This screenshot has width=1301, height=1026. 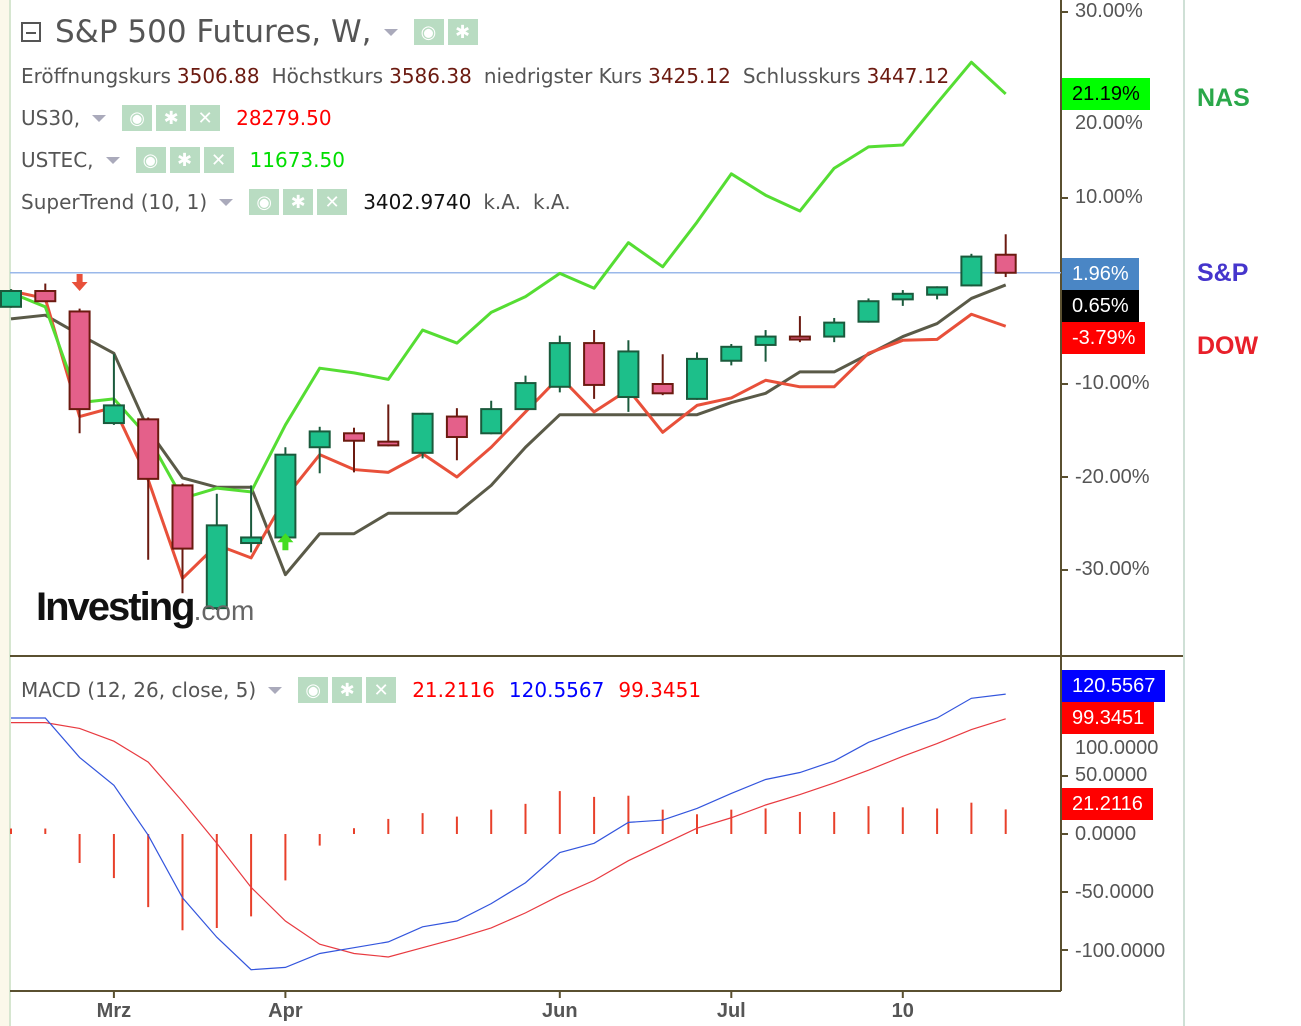 I want to click on legend-us30: US30, ◉ ✱ ✕ 28279.50, so click(x=176, y=118).